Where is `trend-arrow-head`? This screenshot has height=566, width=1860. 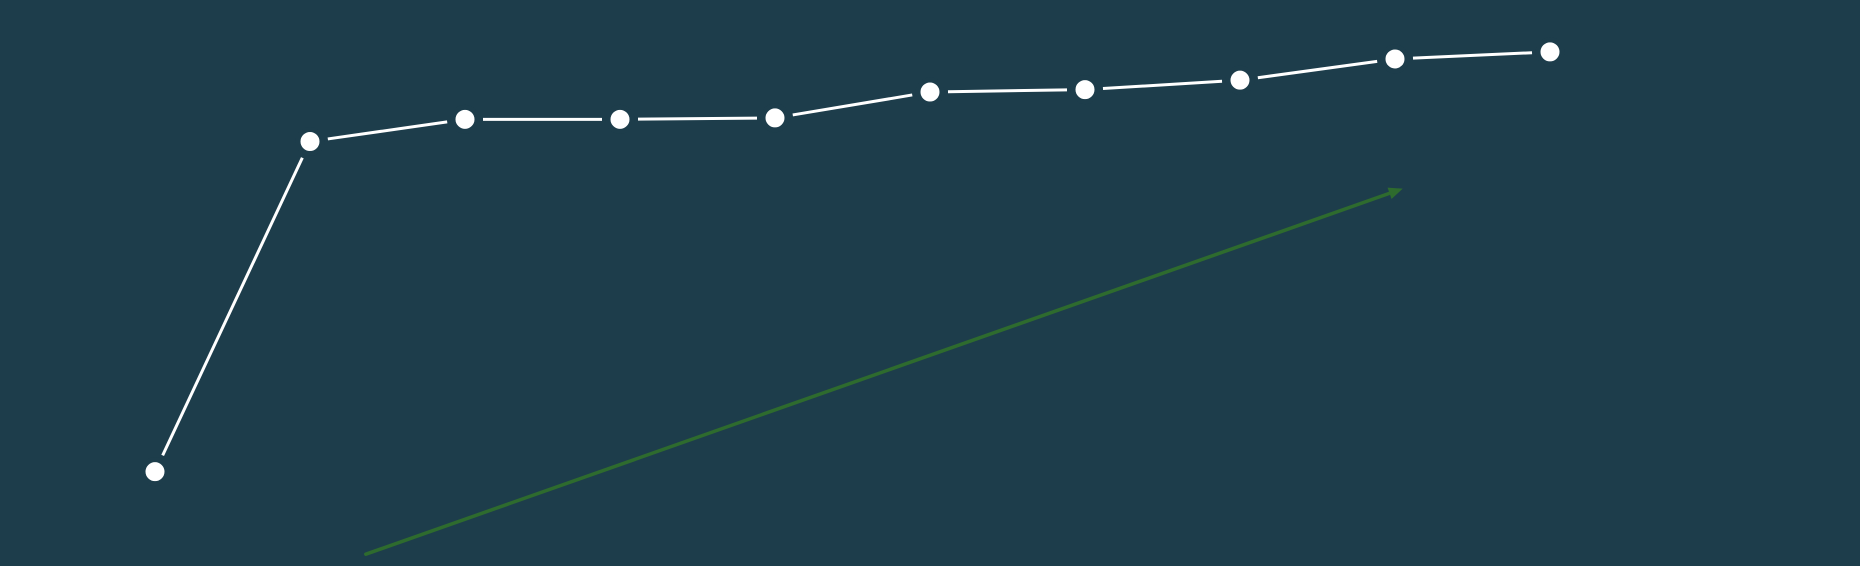 trend-arrow-head is located at coordinates (1395, 193).